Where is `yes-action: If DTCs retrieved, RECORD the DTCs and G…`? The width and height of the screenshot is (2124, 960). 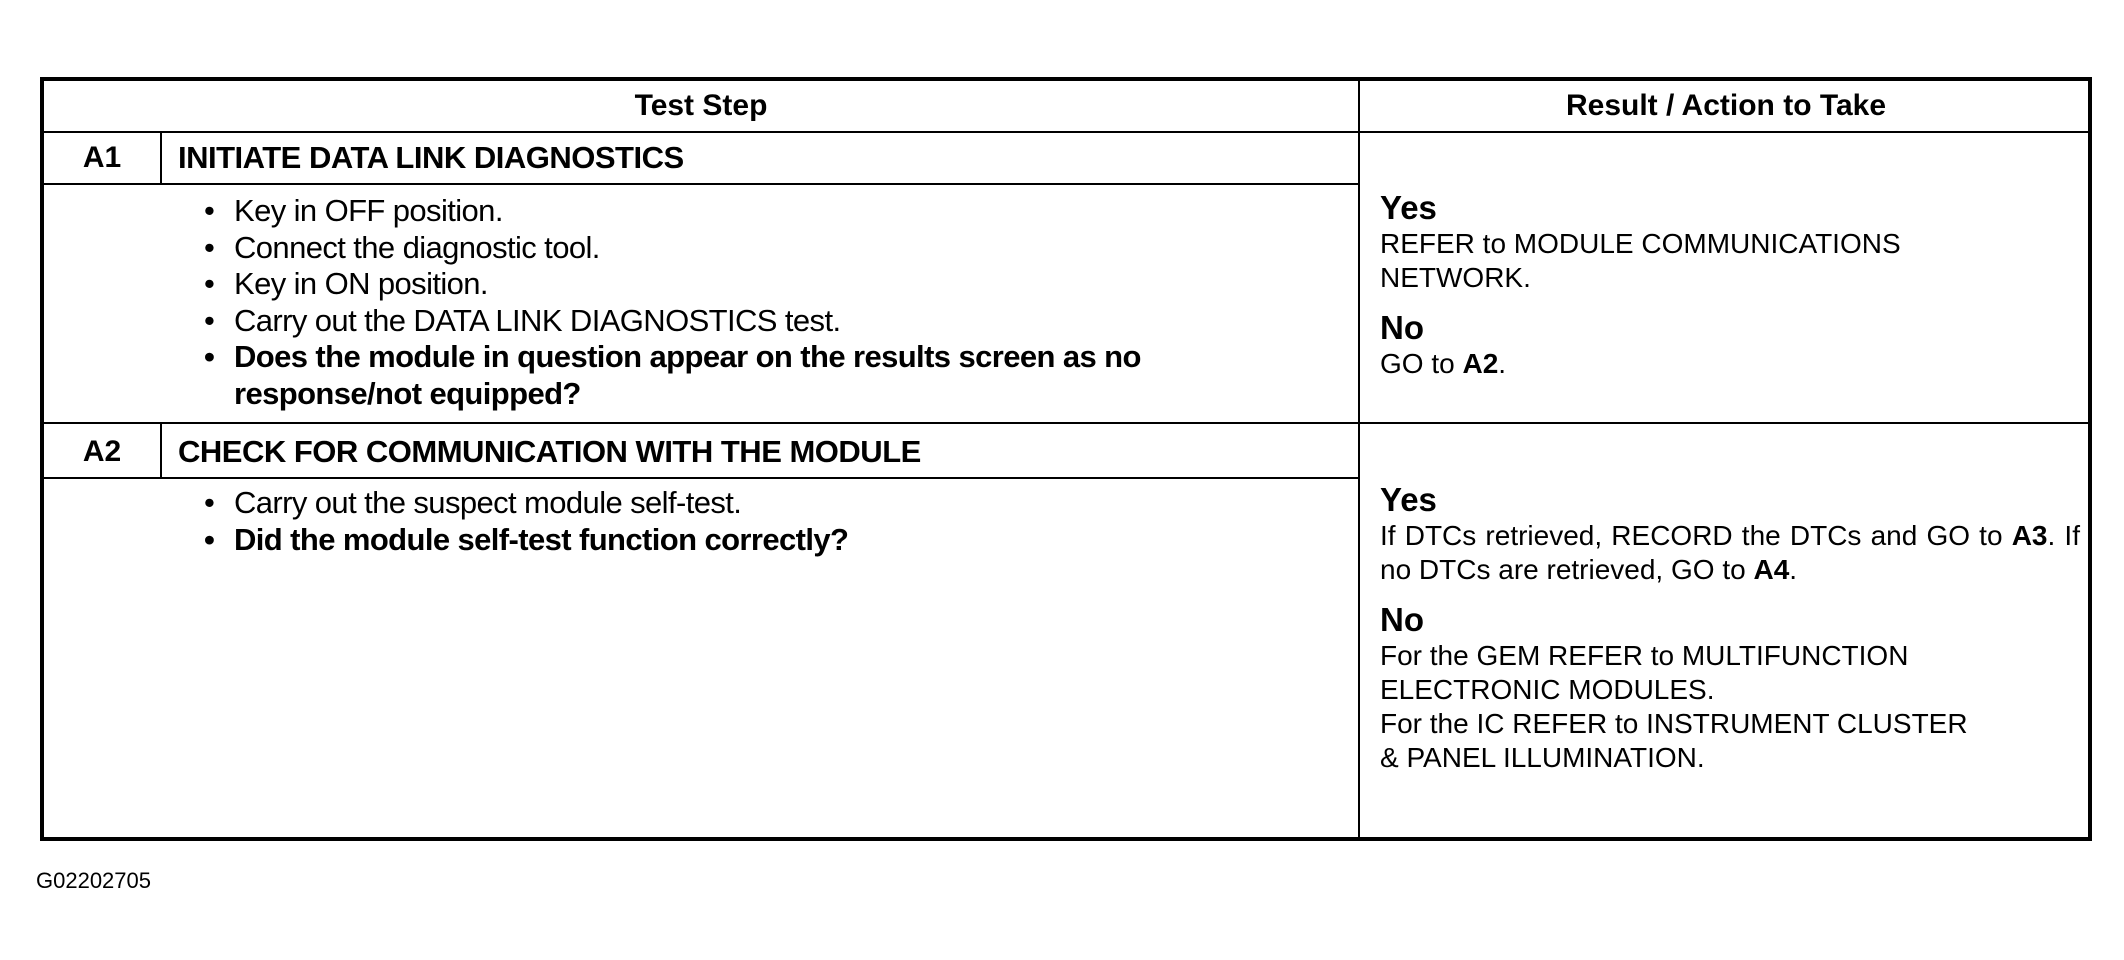 yes-action: If DTCs retrieved, RECORD the DTCs and G… is located at coordinates (1730, 553).